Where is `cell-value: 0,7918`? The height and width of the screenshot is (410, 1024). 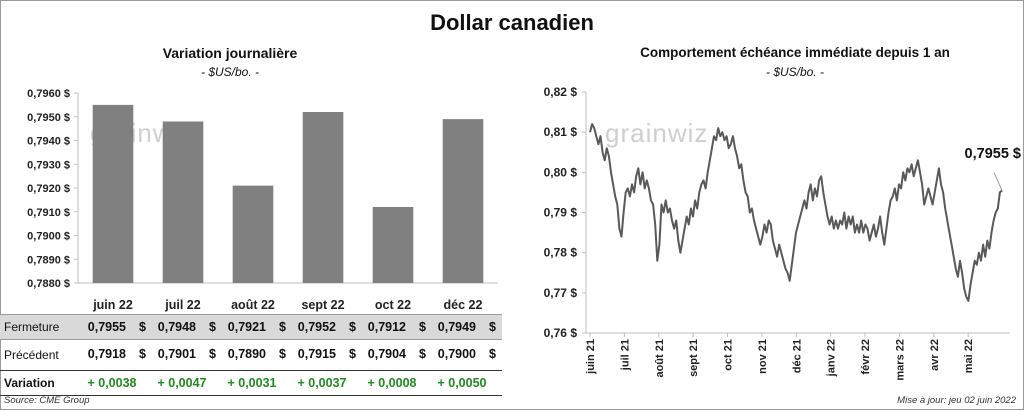 cell-value: 0,7918 is located at coordinates (106, 354).